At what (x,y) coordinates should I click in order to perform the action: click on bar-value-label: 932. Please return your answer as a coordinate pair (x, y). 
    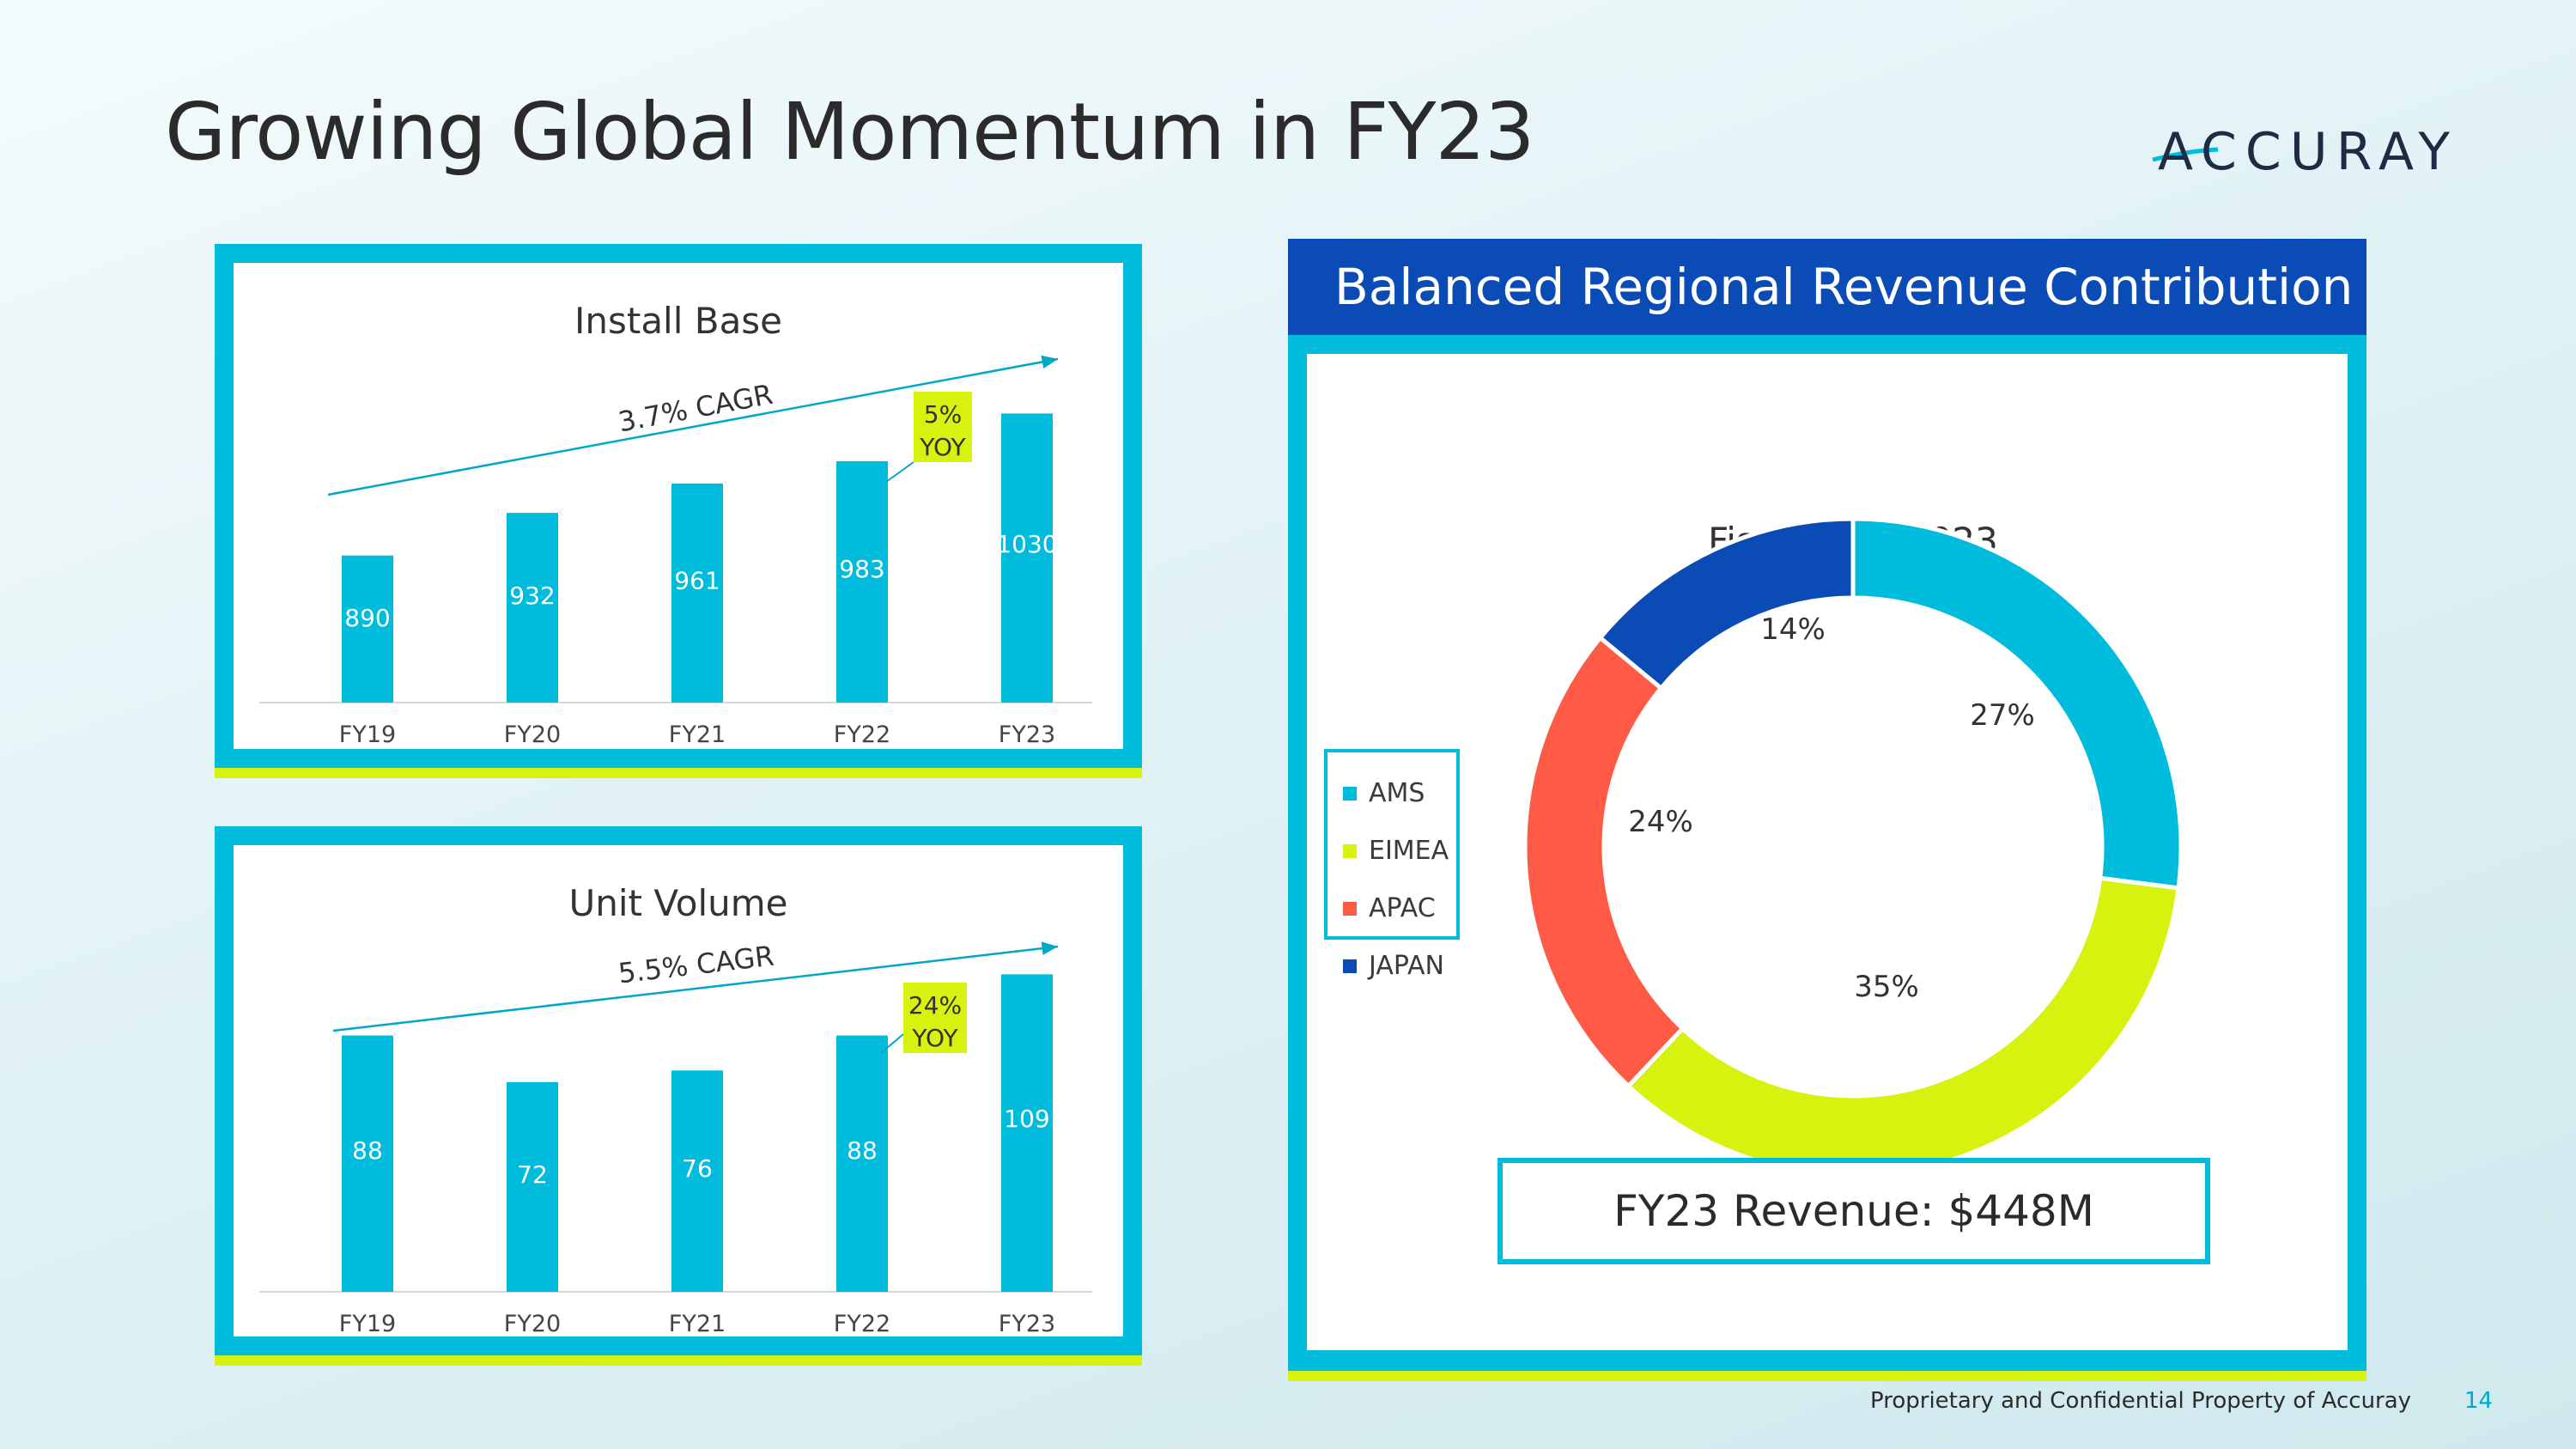
    Looking at the image, I should click on (532, 595).